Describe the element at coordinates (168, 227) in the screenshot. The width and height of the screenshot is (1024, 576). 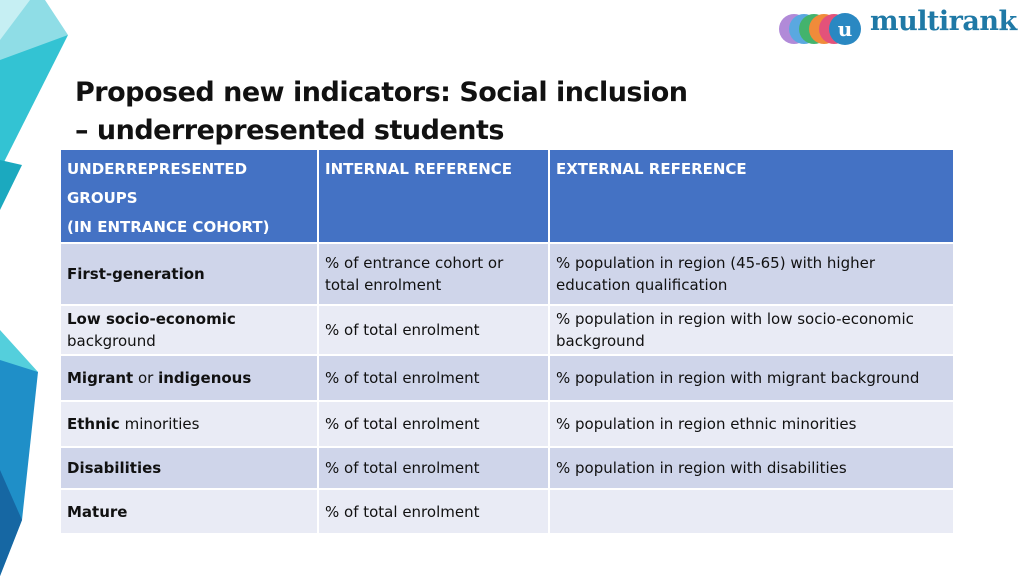
I see `header-groups-line-2: (IN ENTRANCE COHORT)` at that location.